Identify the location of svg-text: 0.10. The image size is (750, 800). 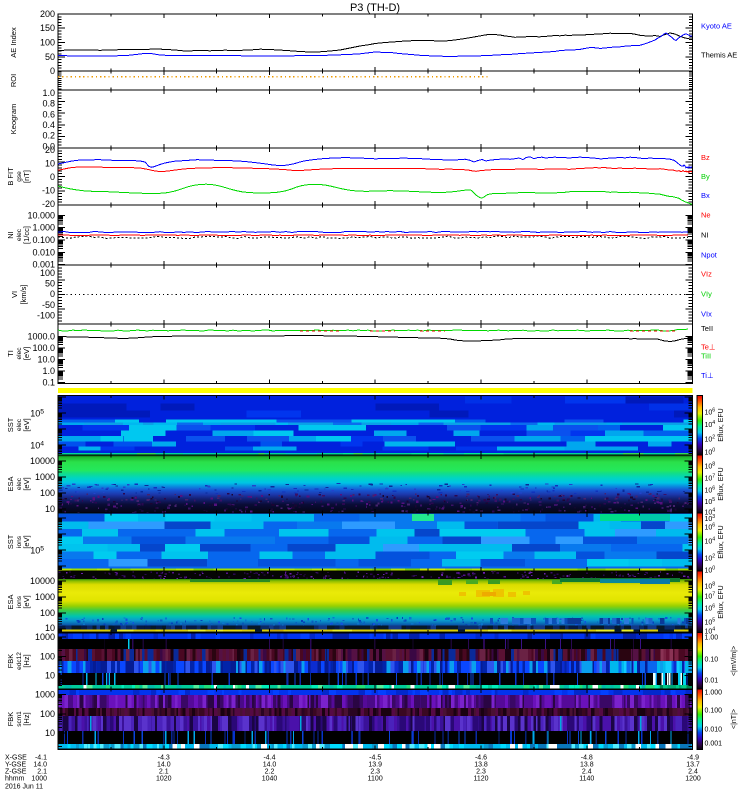
(712, 660).